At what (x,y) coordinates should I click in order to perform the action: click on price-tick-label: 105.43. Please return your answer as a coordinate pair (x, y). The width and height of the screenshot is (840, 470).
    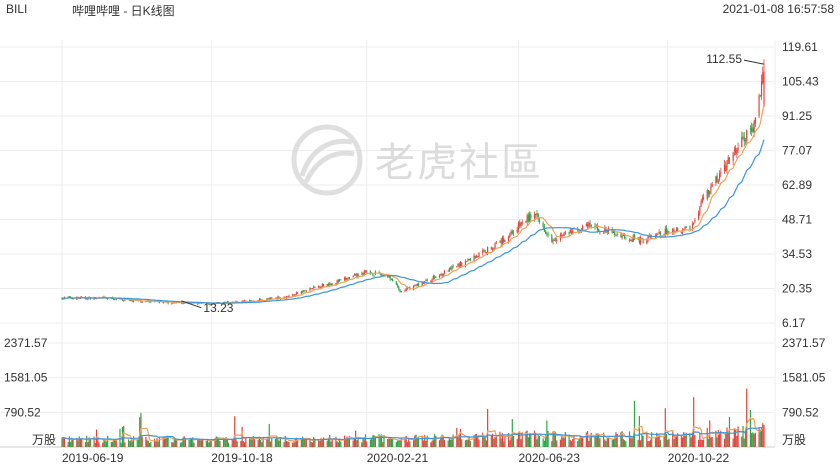
    Looking at the image, I should click on (800, 82).